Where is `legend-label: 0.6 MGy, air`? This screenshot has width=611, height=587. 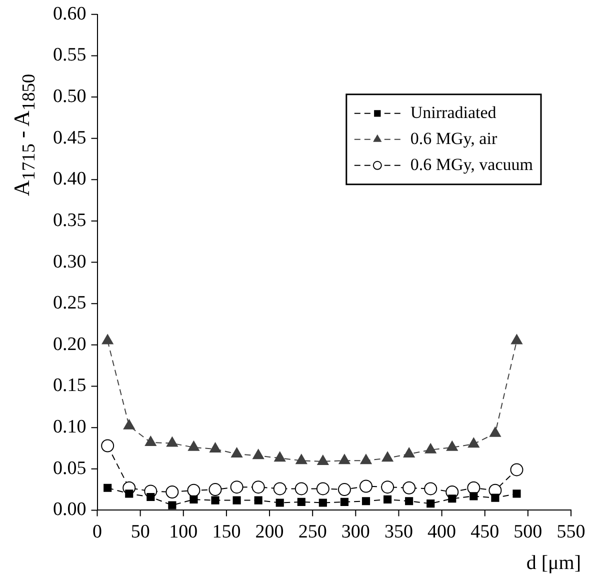 legend-label: 0.6 MGy, air is located at coordinates (454, 138).